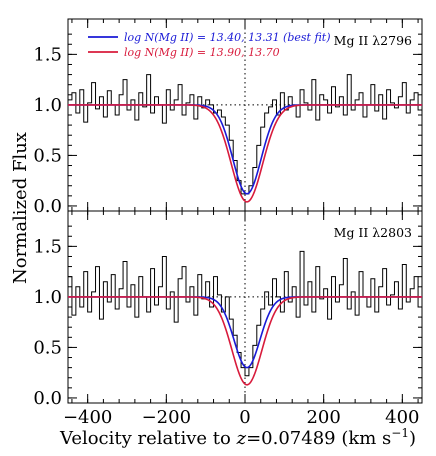 This screenshot has width=436, height=456. Describe the element at coordinates (244, 417) in the screenshot. I see `x-tick-label: 0` at that location.